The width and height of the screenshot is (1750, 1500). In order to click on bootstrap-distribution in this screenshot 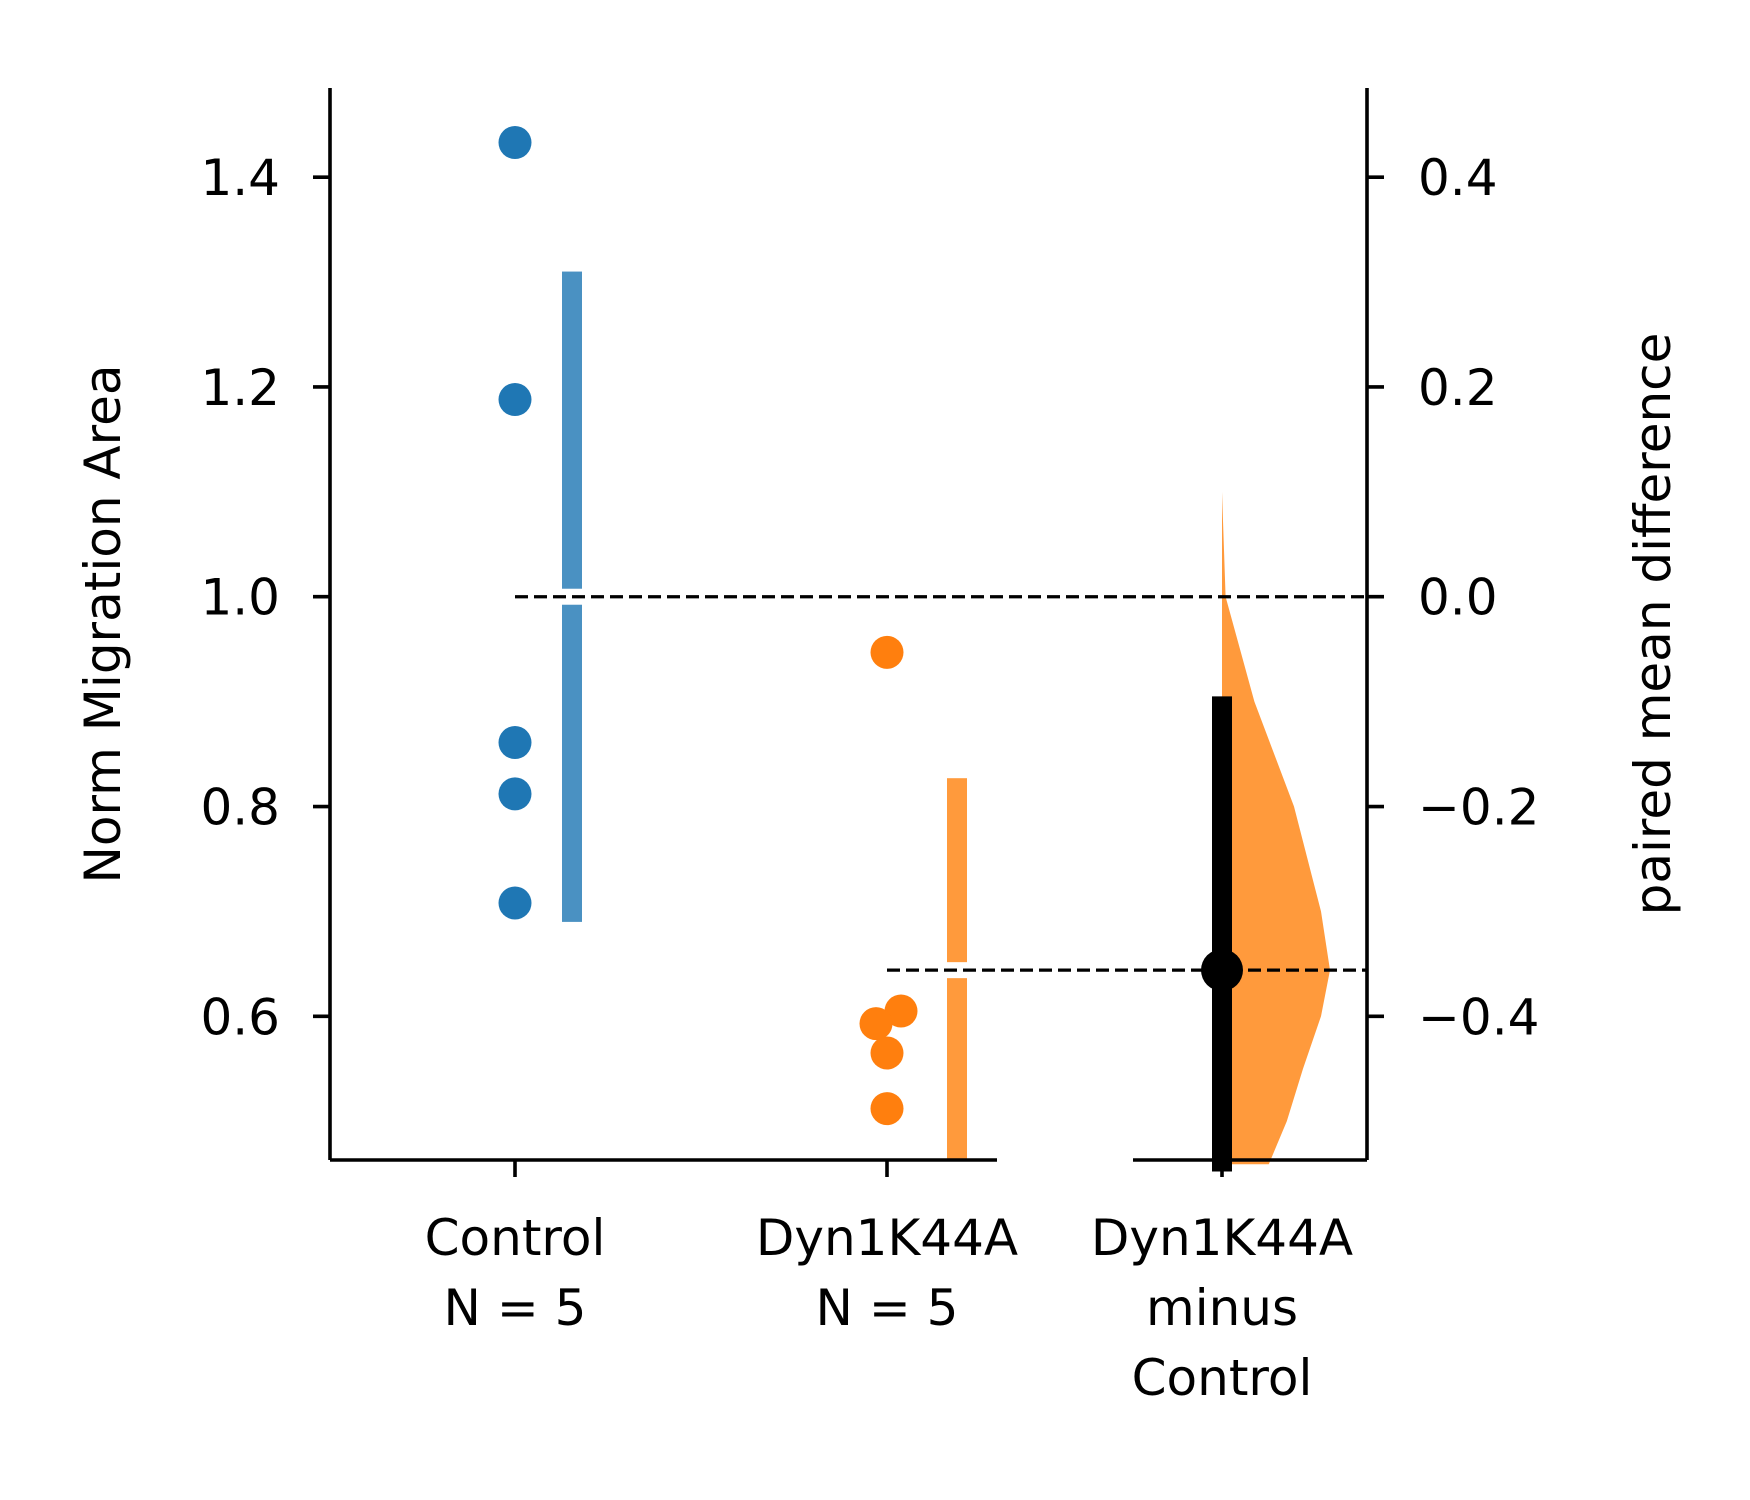, I will do `click(1276, 828)`.